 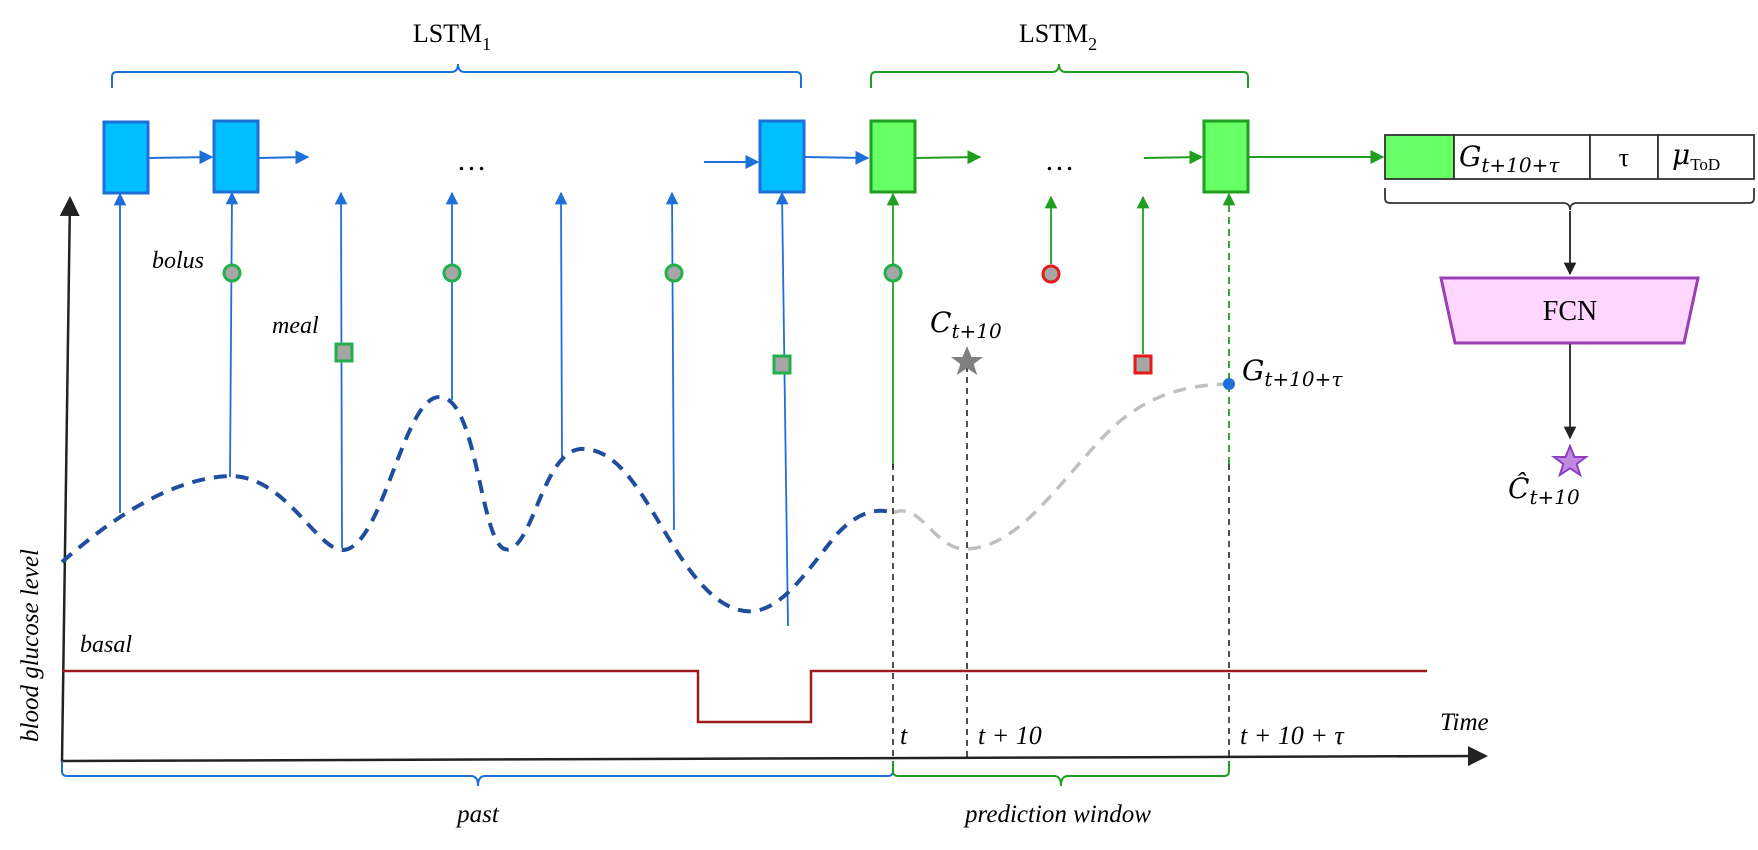 What do you see at coordinates (1059, 75) in the screenshot?
I see `lstm2-brace` at bounding box center [1059, 75].